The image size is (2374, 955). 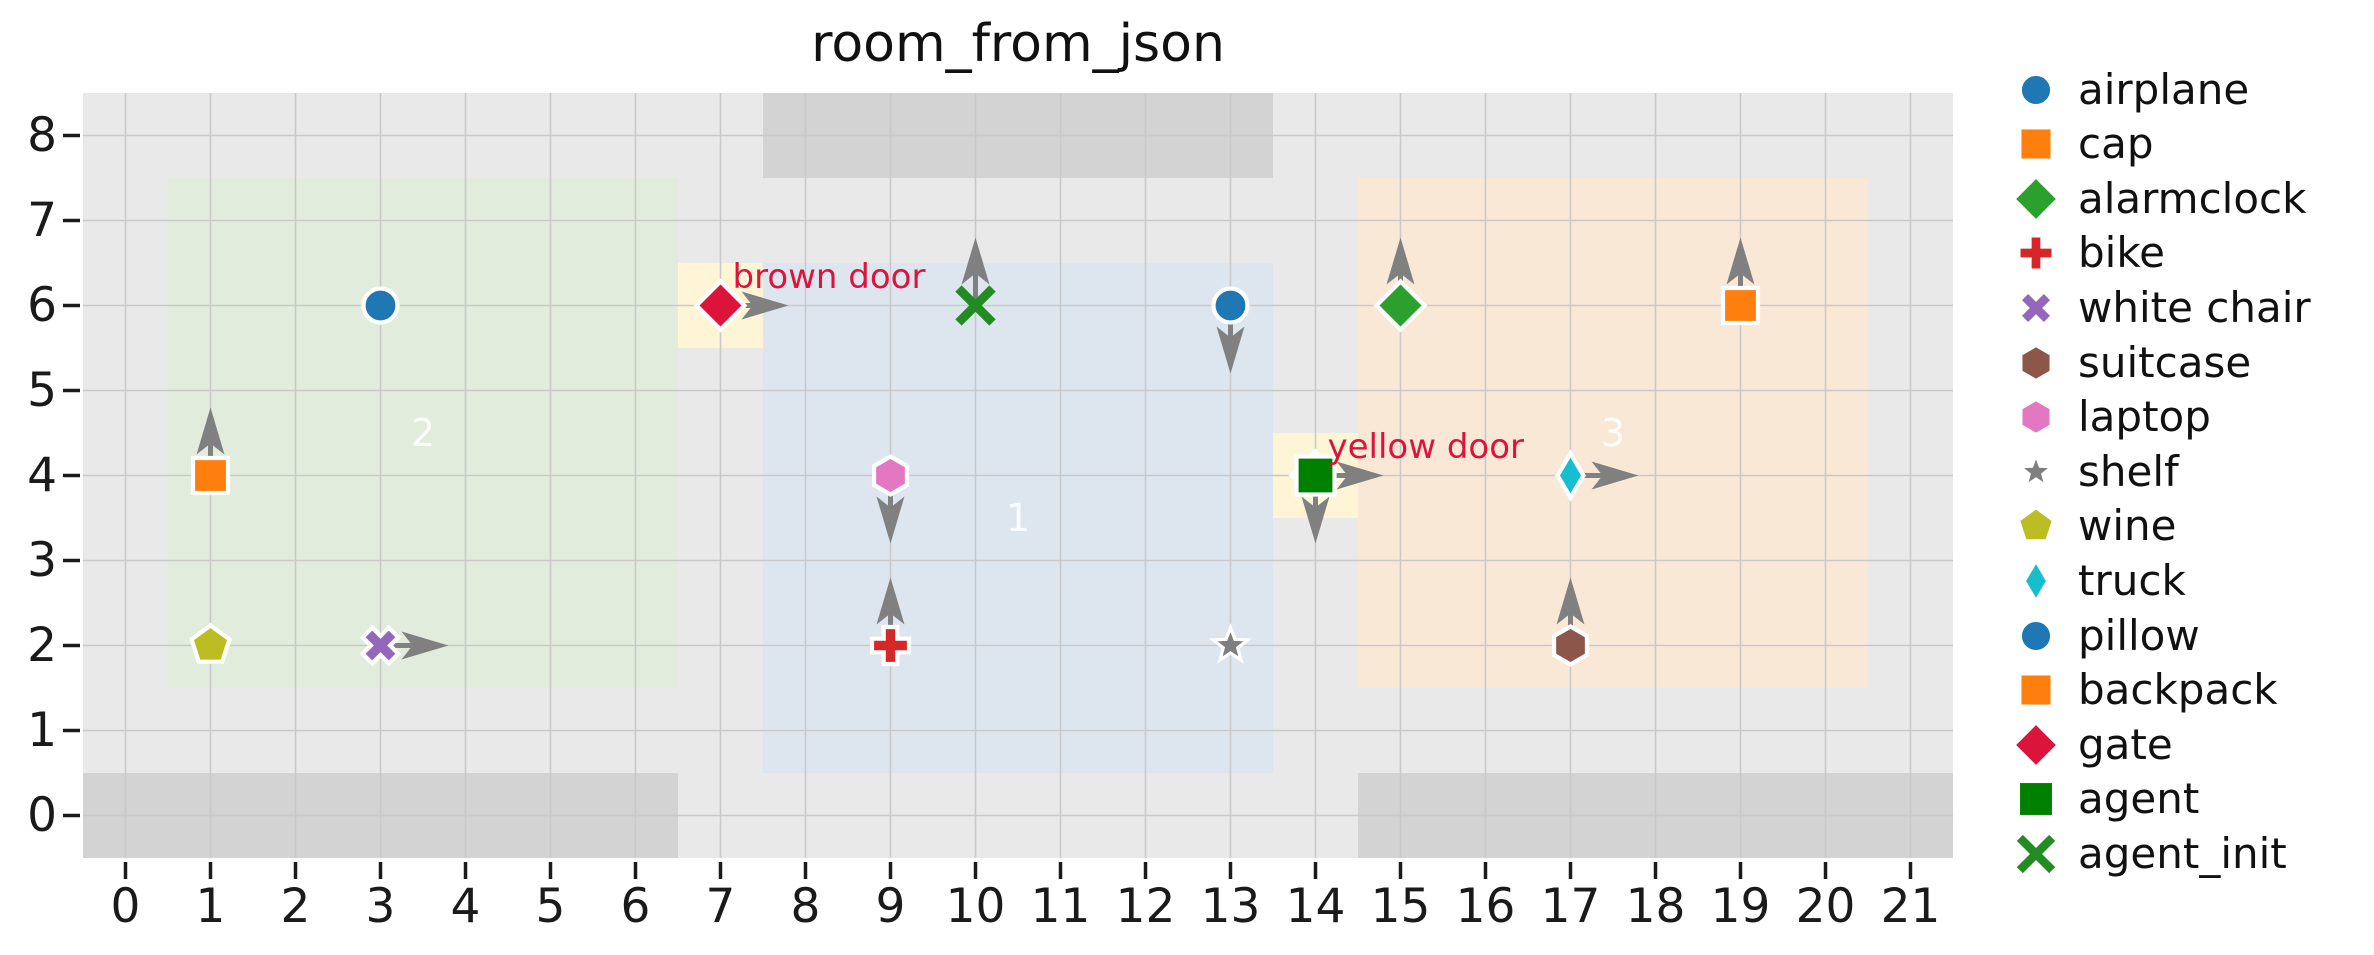 What do you see at coordinates (42, 730) in the screenshot?
I see `y-tick-label-1: 1` at bounding box center [42, 730].